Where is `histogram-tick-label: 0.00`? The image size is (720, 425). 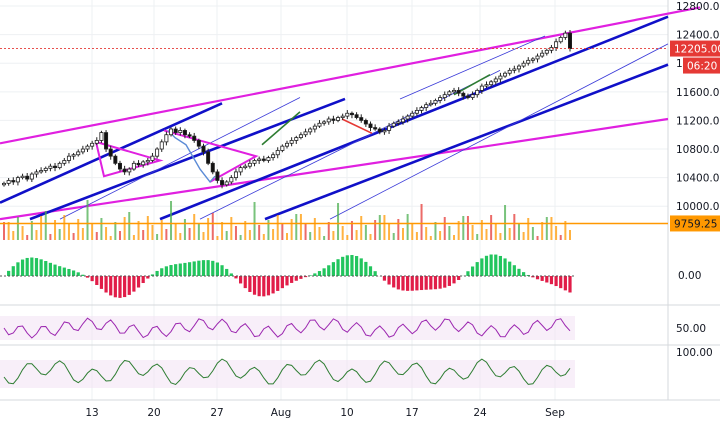 histogram-tick-label: 0.00 is located at coordinates (689, 276).